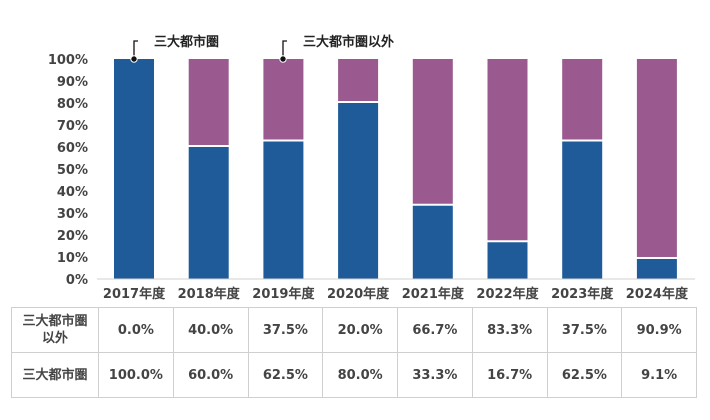  I want to click on y-tick-label: 50%, so click(72, 170).